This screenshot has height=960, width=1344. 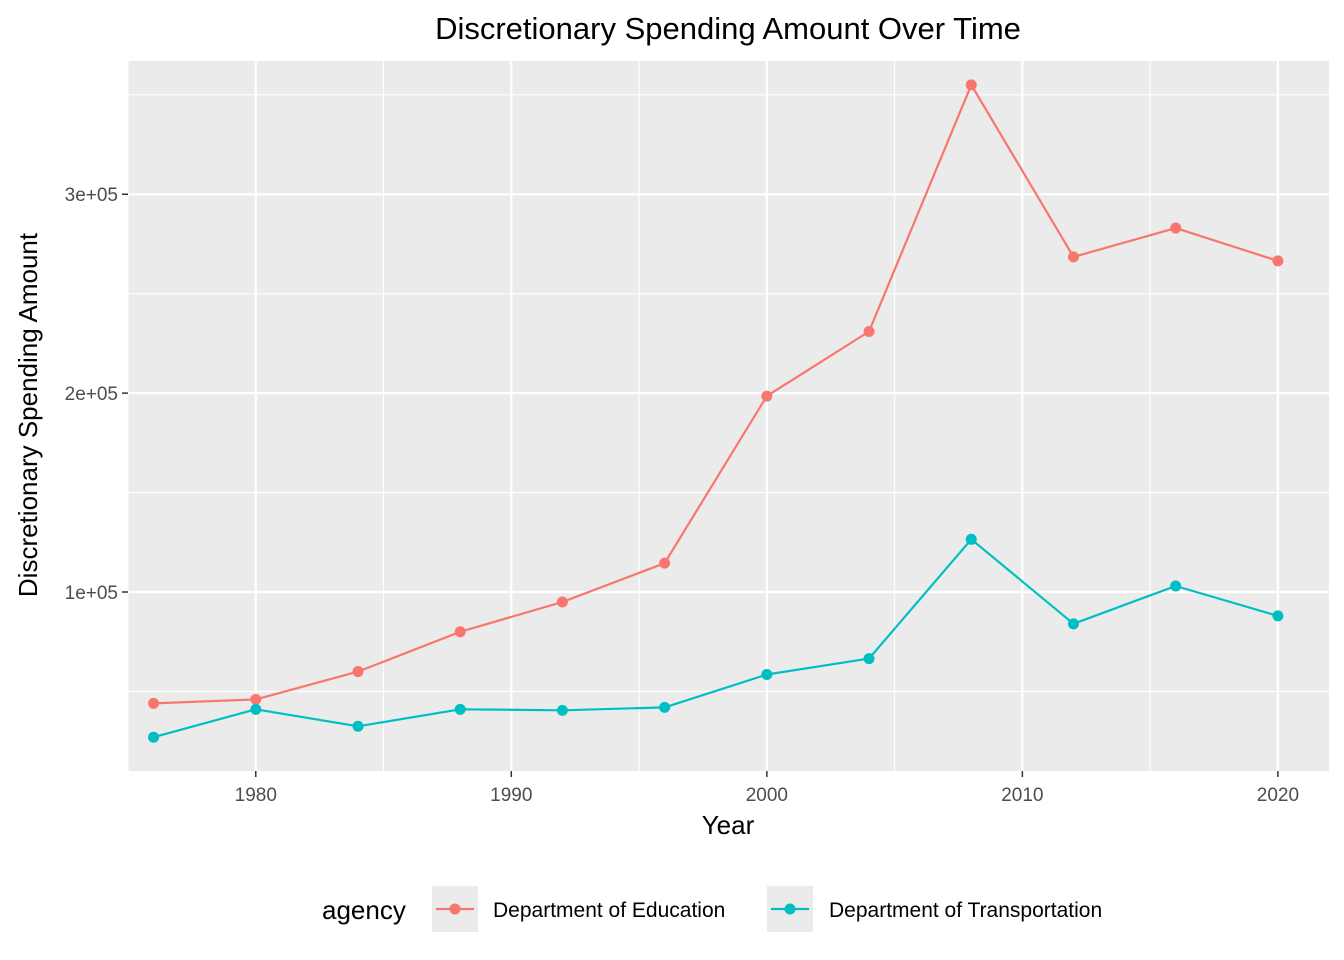 I want to click on y-tick-label: 3e+05, so click(x=91, y=195).